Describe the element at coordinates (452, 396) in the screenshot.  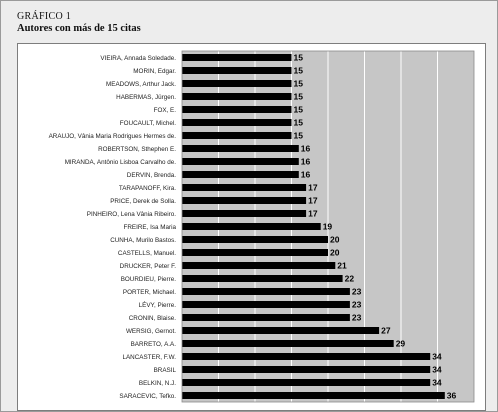
I see `value-label: 36` at that location.